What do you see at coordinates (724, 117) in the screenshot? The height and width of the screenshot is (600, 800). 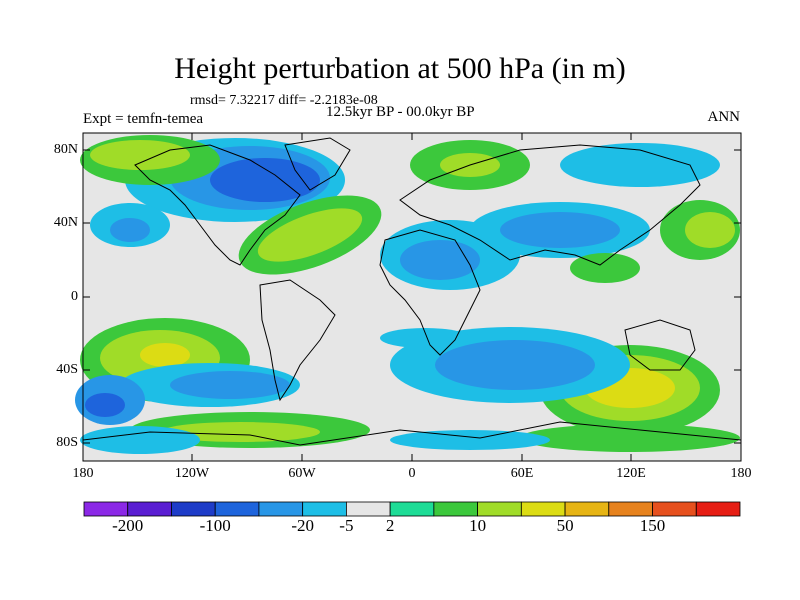 I see `season-label: ANN` at bounding box center [724, 117].